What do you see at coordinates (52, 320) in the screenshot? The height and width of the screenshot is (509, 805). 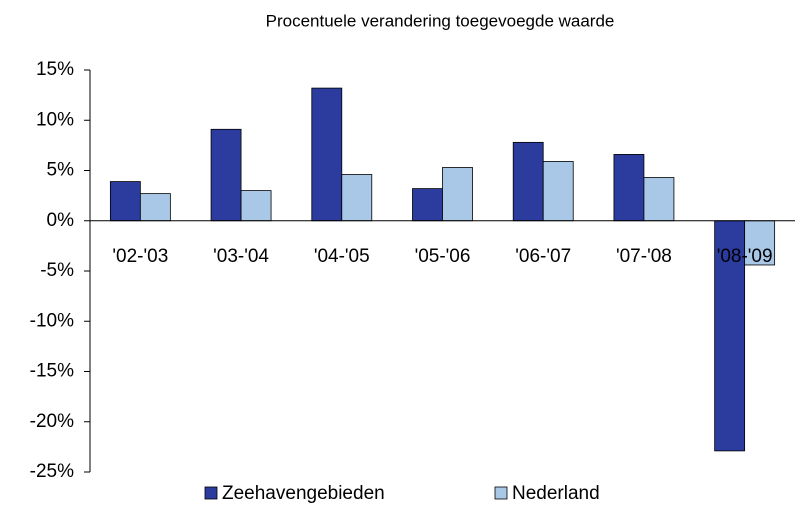 I see `y-tick-label: -10%` at bounding box center [52, 320].